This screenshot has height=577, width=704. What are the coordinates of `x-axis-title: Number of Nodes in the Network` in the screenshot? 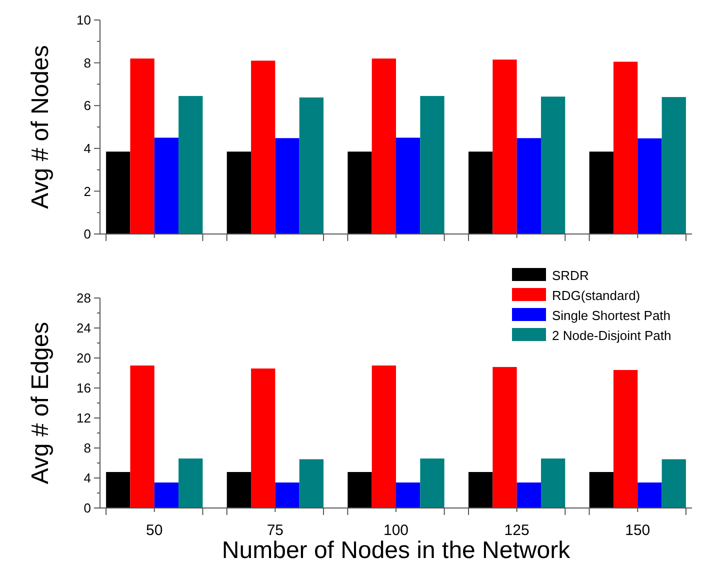 It's located at (397, 550).